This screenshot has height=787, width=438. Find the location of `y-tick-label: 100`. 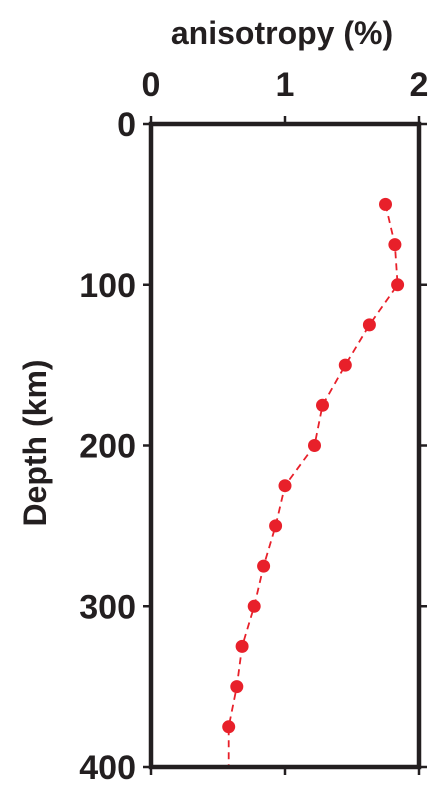

y-tick-label: 100 is located at coordinates (107, 286).